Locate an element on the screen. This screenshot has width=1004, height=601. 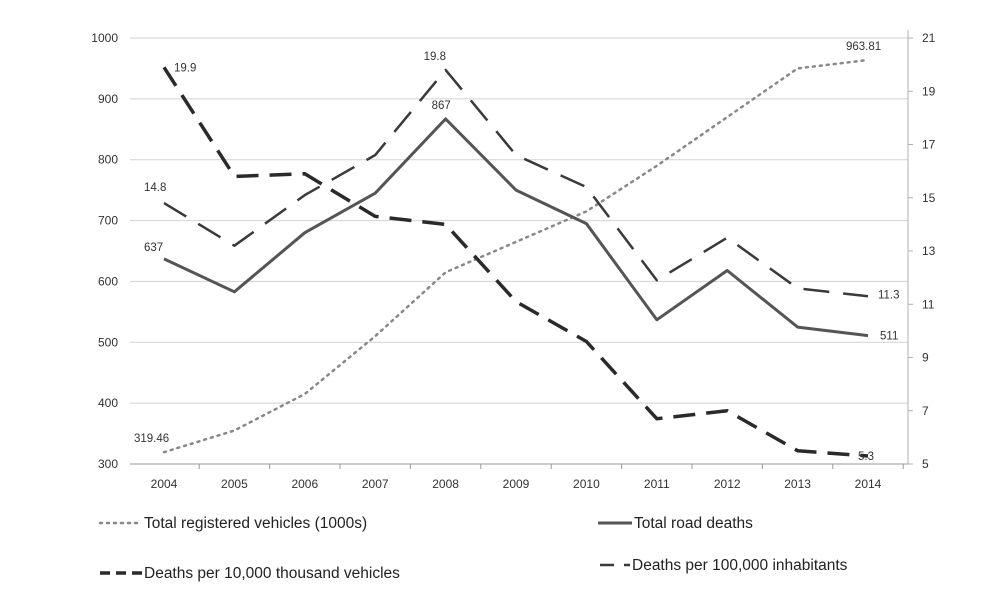
data-label: 511 is located at coordinates (889, 337).